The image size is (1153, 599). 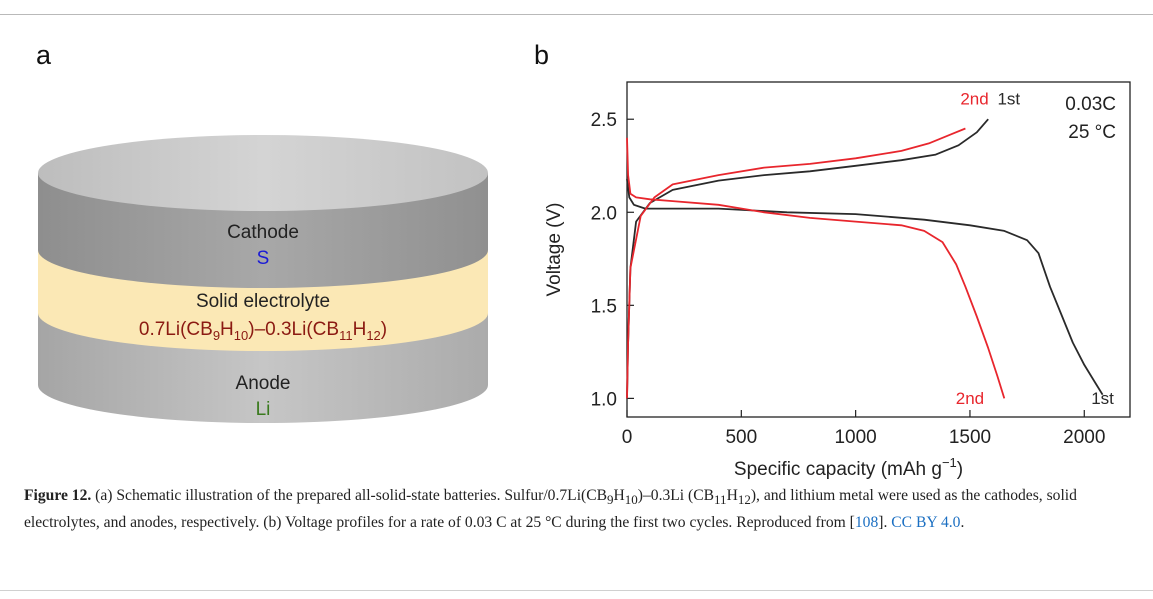 I want to click on cell-top-face, so click(x=263, y=173).